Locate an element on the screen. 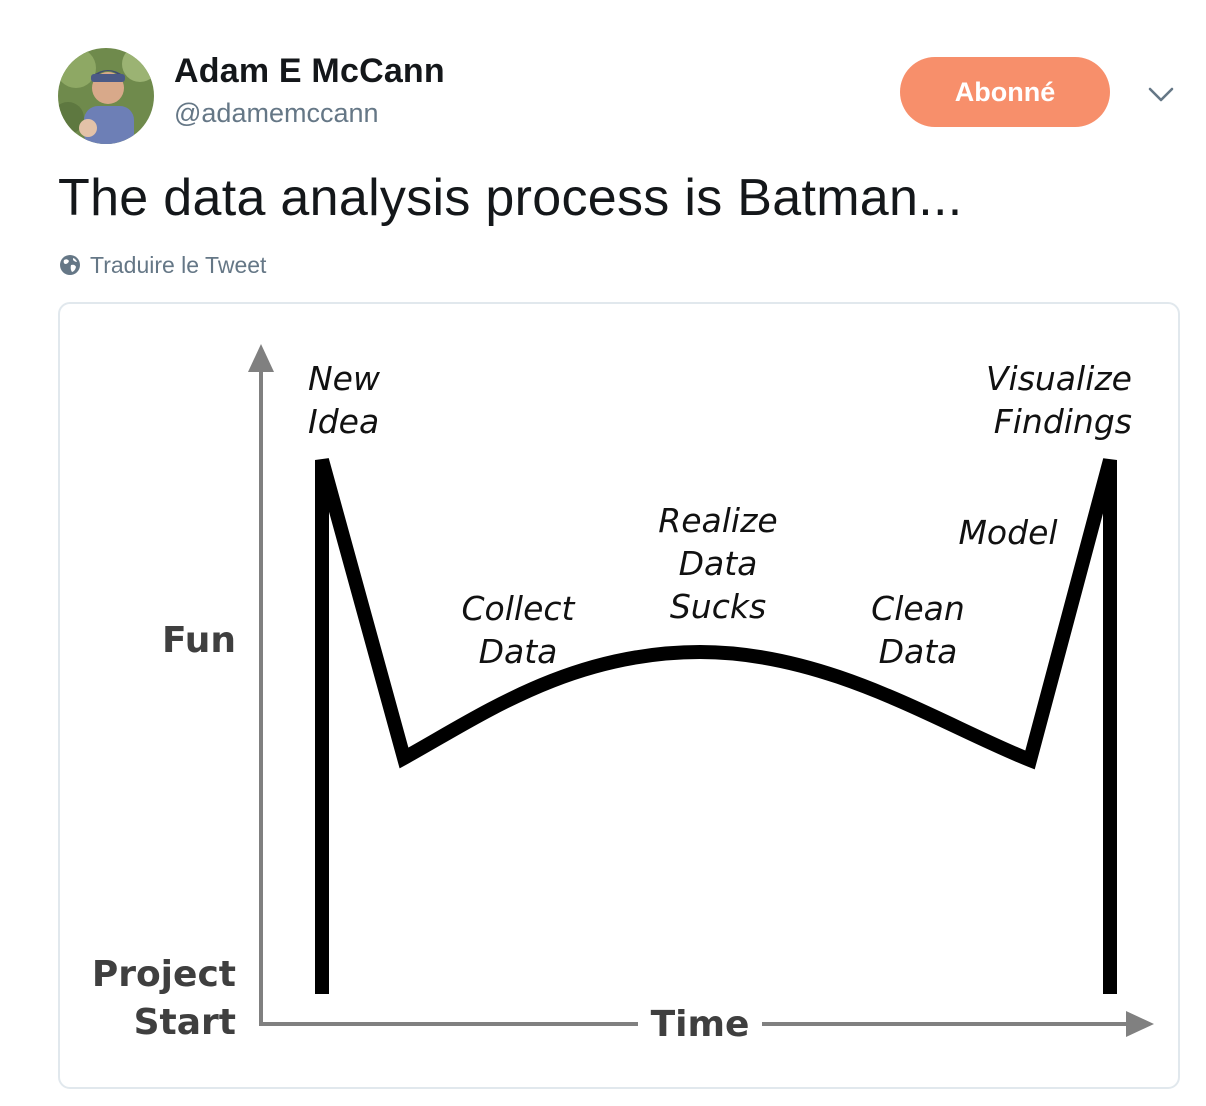 This screenshot has width=1206, height=1106. avatar is located at coordinates (106, 96).